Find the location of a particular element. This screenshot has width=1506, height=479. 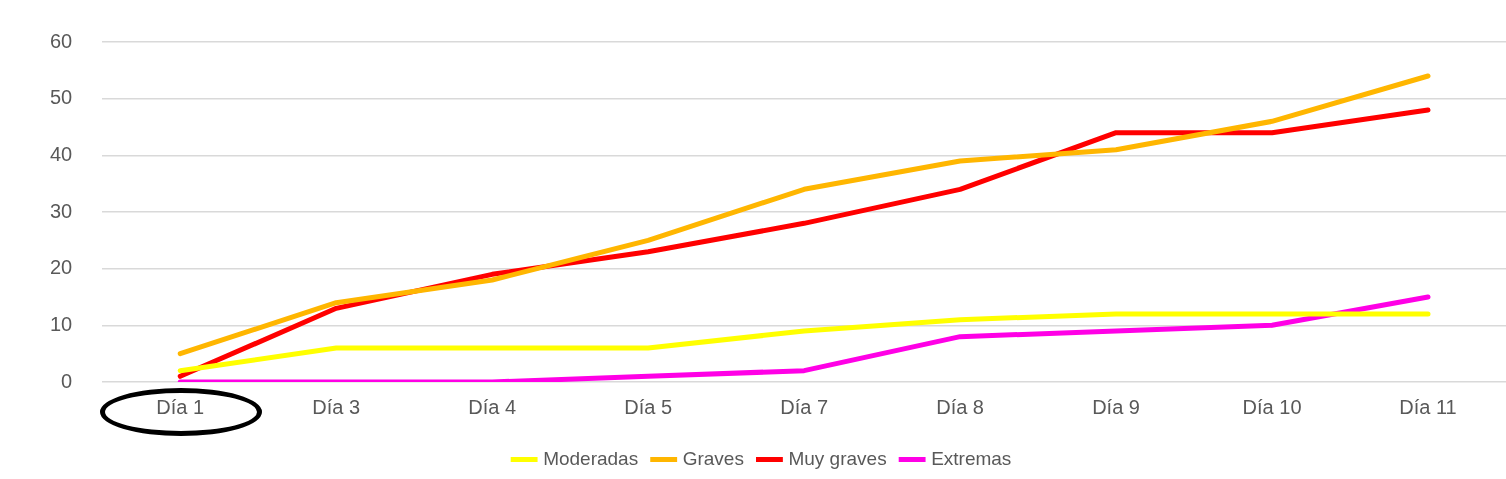

x-tick-label: Día 11 is located at coordinates (1428, 406).